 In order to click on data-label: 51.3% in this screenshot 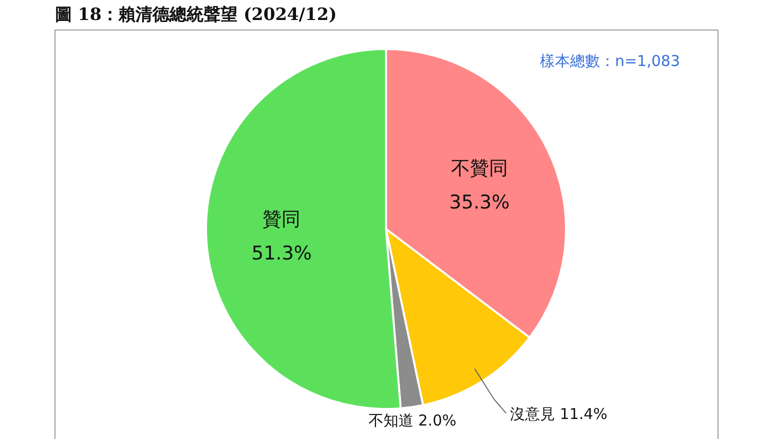, I will do `click(282, 253)`.